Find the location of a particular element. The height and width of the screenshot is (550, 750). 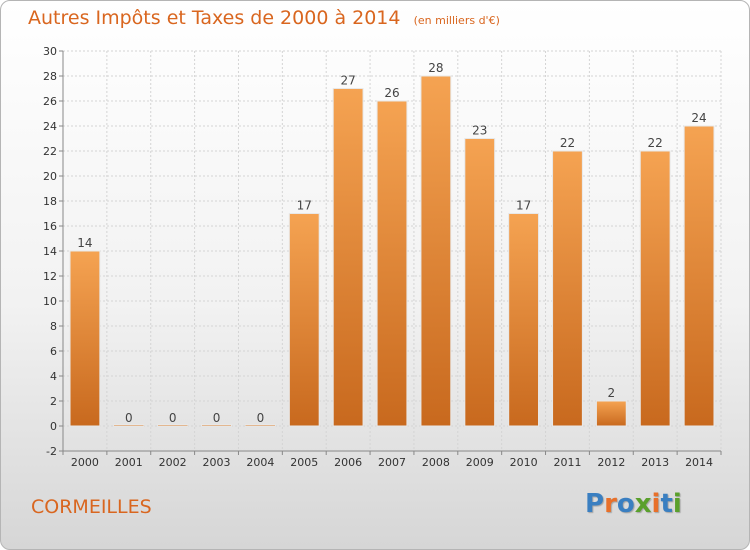

bar-2005 is located at coordinates (304, 320).